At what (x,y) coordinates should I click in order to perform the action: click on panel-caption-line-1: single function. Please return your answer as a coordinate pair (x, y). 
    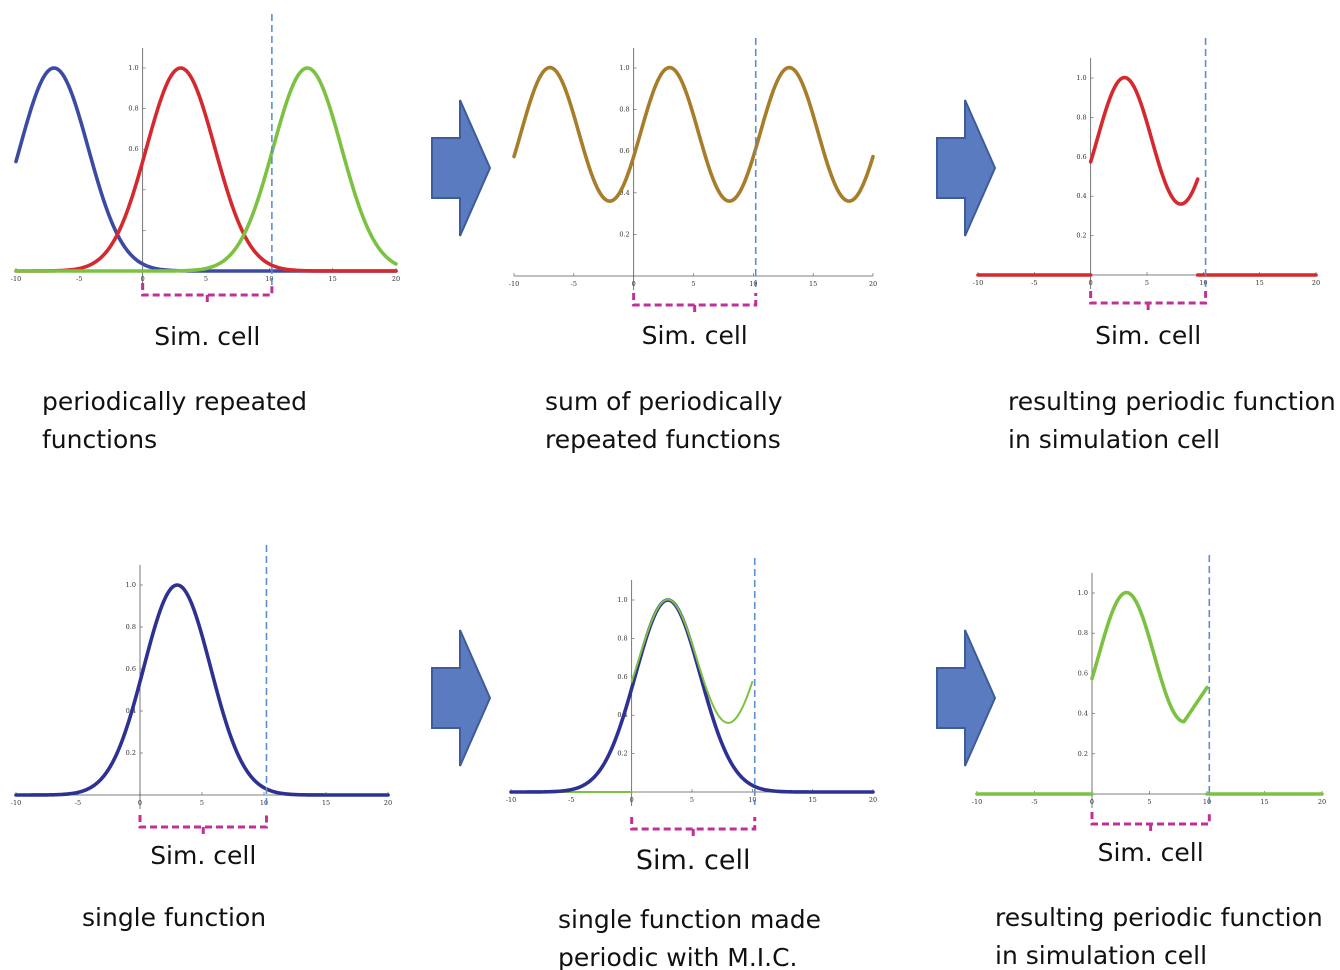
    Looking at the image, I should click on (174, 917).